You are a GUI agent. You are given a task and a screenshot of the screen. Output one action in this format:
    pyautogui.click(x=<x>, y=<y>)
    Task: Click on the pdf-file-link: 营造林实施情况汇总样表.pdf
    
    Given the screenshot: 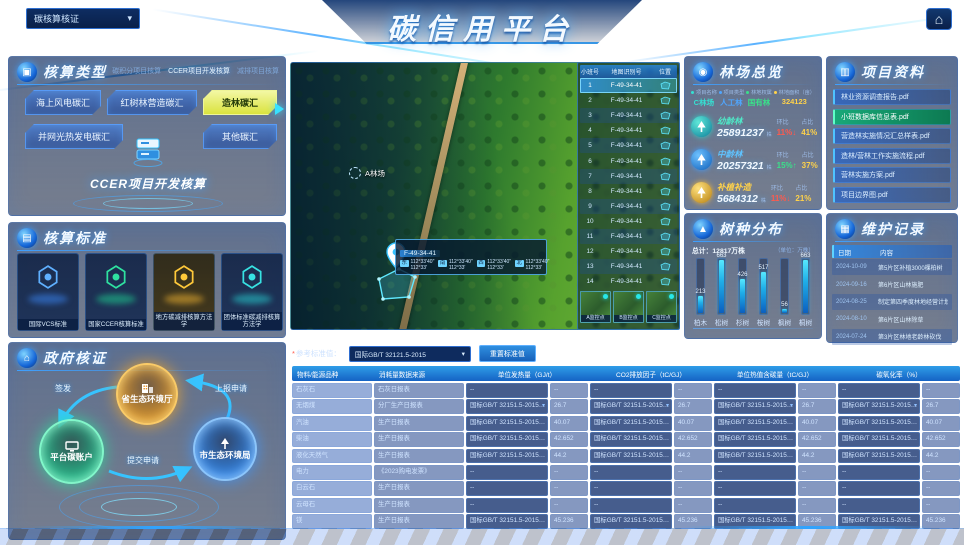 What is the action you would take?
    pyautogui.click(x=892, y=136)
    